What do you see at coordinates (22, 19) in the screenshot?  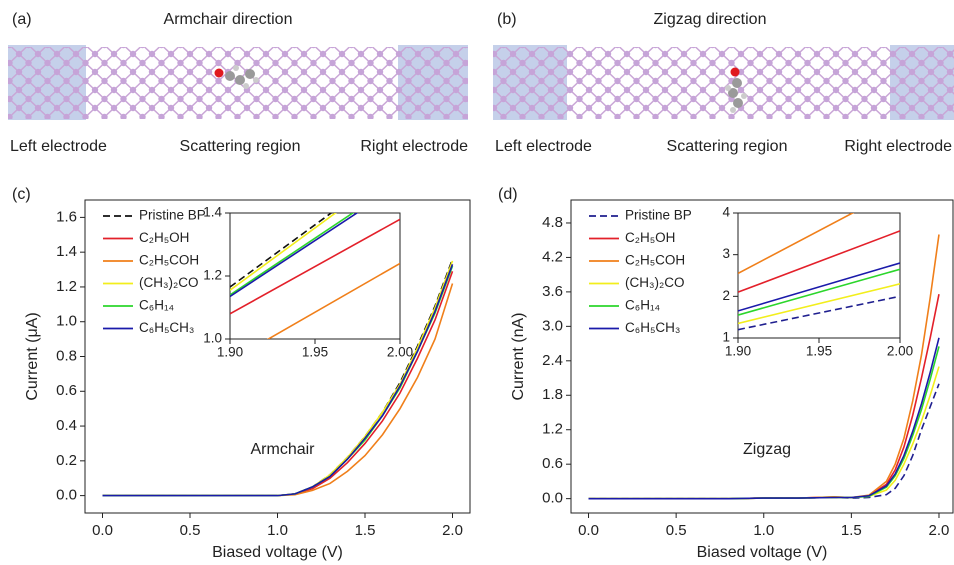 I see `panel-label: (a)` at bounding box center [22, 19].